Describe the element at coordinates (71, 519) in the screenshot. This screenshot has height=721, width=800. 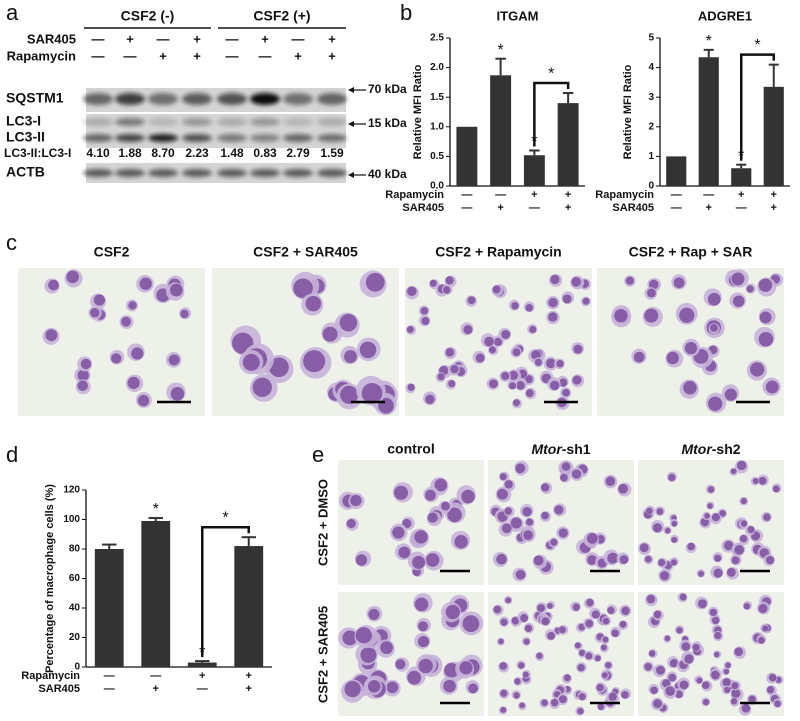
I see `y-tick-label: 100` at that location.